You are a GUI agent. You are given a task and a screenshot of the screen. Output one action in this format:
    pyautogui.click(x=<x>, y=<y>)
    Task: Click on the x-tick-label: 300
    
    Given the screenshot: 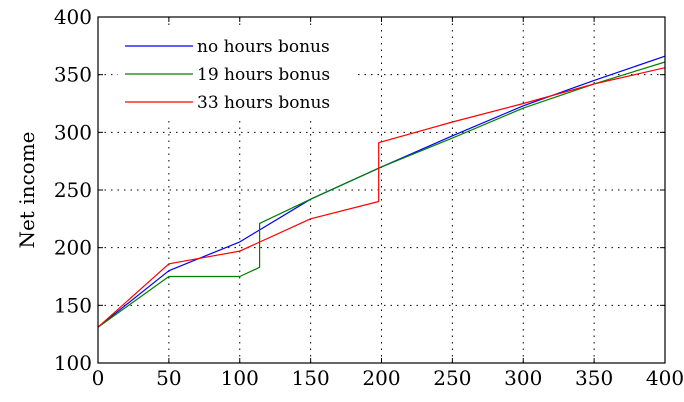 What is the action you would take?
    pyautogui.click(x=523, y=378)
    